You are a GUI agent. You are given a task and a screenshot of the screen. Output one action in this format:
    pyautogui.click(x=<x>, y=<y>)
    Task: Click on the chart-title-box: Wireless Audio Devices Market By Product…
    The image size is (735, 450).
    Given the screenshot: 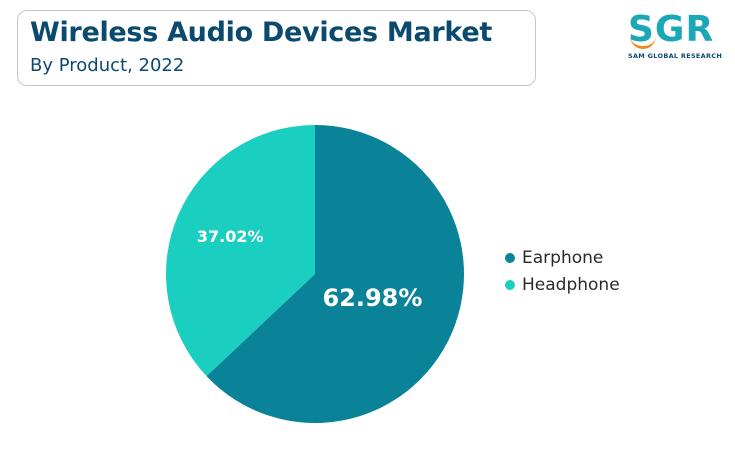 What is the action you would take?
    pyautogui.click(x=276, y=48)
    